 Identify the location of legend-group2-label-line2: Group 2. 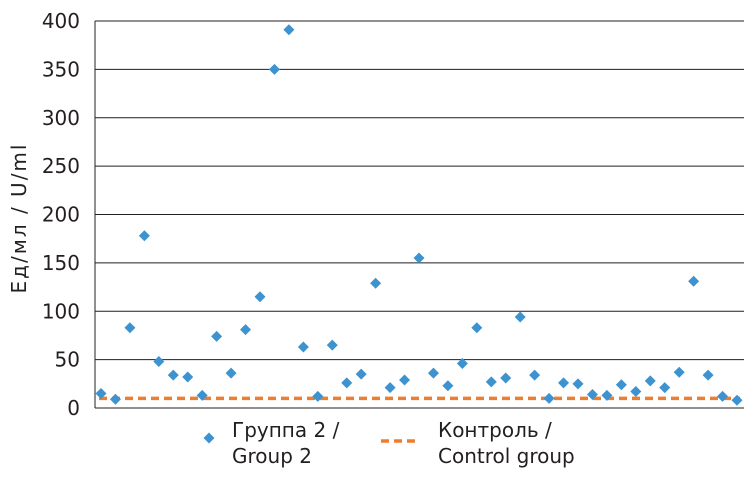
(272, 456).